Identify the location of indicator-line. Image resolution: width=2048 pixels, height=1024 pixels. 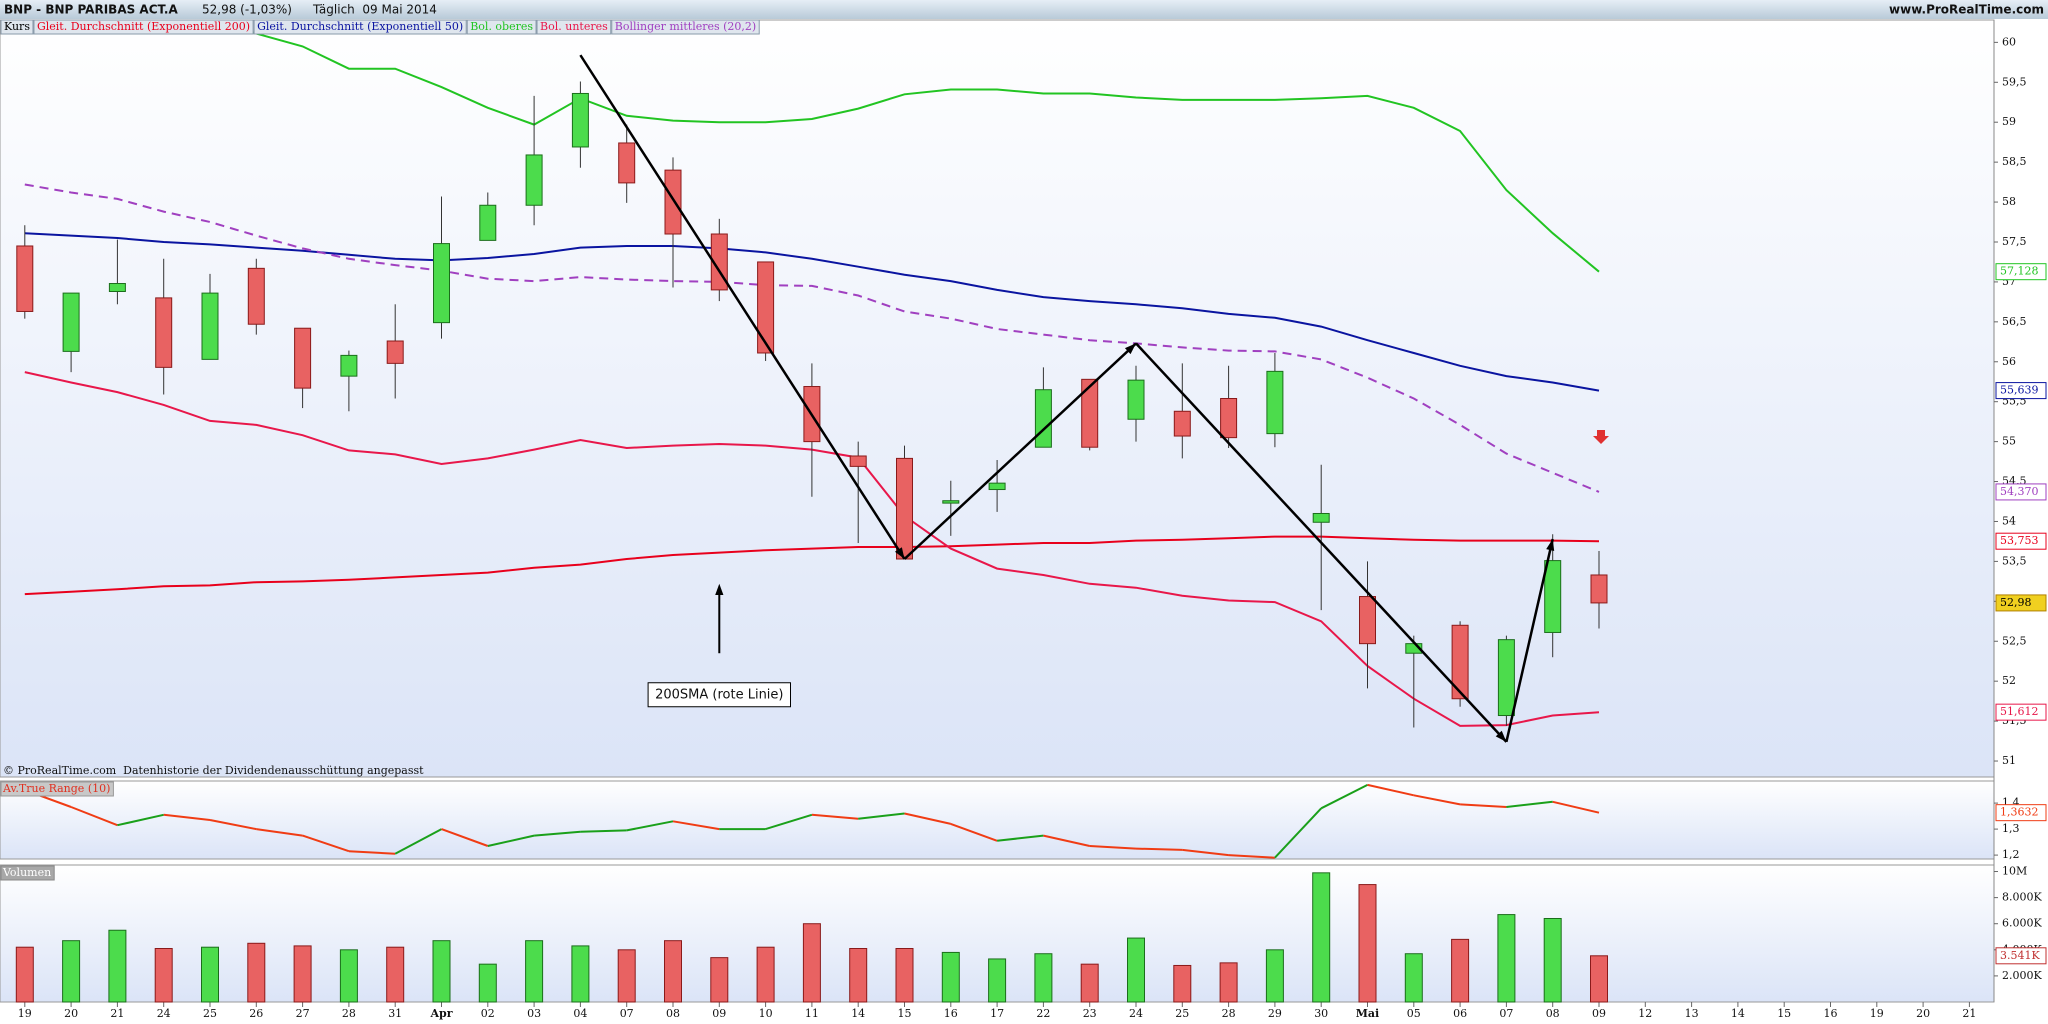
(812, 312).